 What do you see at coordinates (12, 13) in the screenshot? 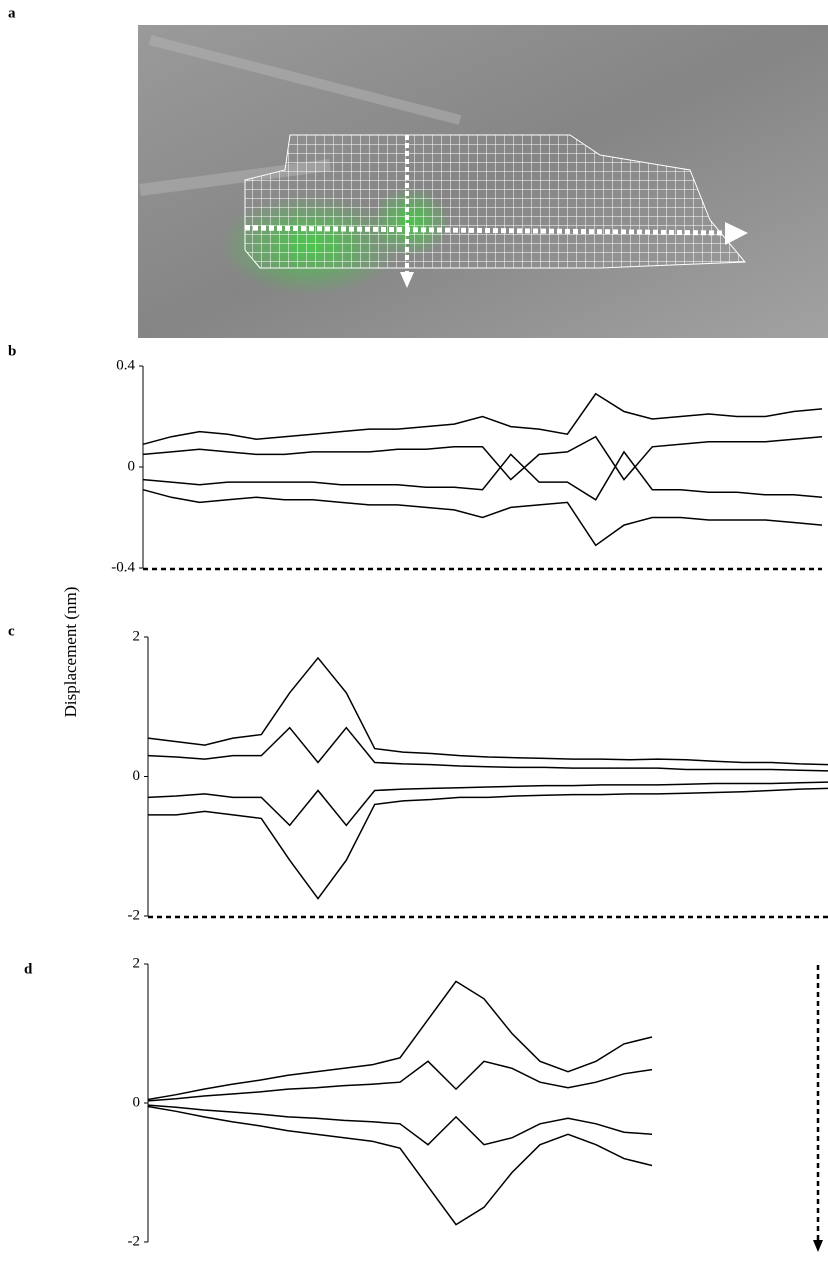
I see `panel-label: a` at bounding box center [12, 13].